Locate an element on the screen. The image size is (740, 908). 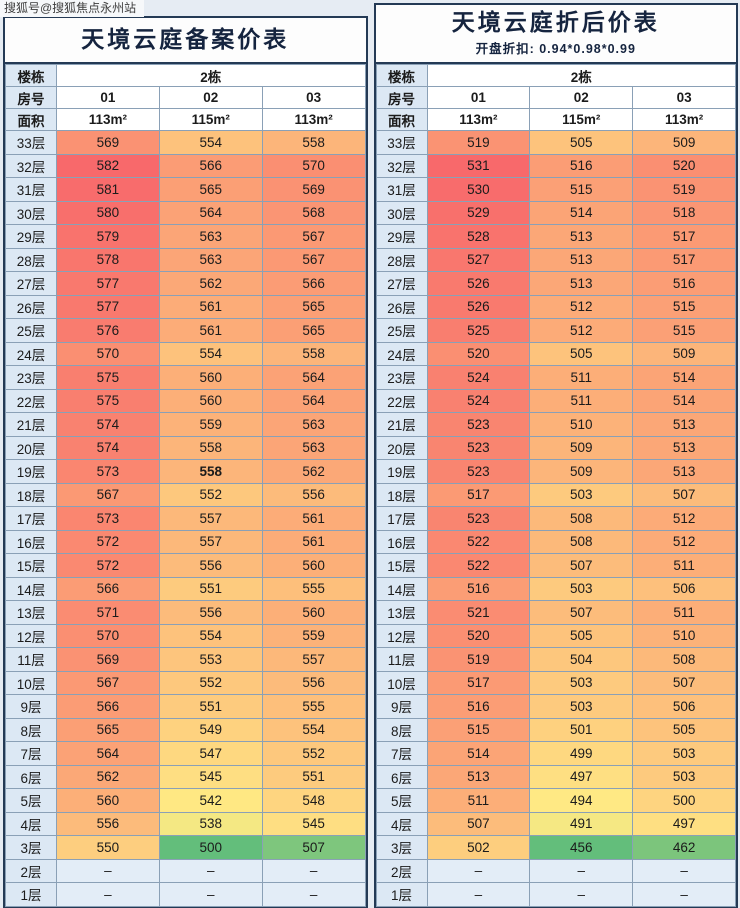
price-cell: 523 is located at coordinates (478, 518).